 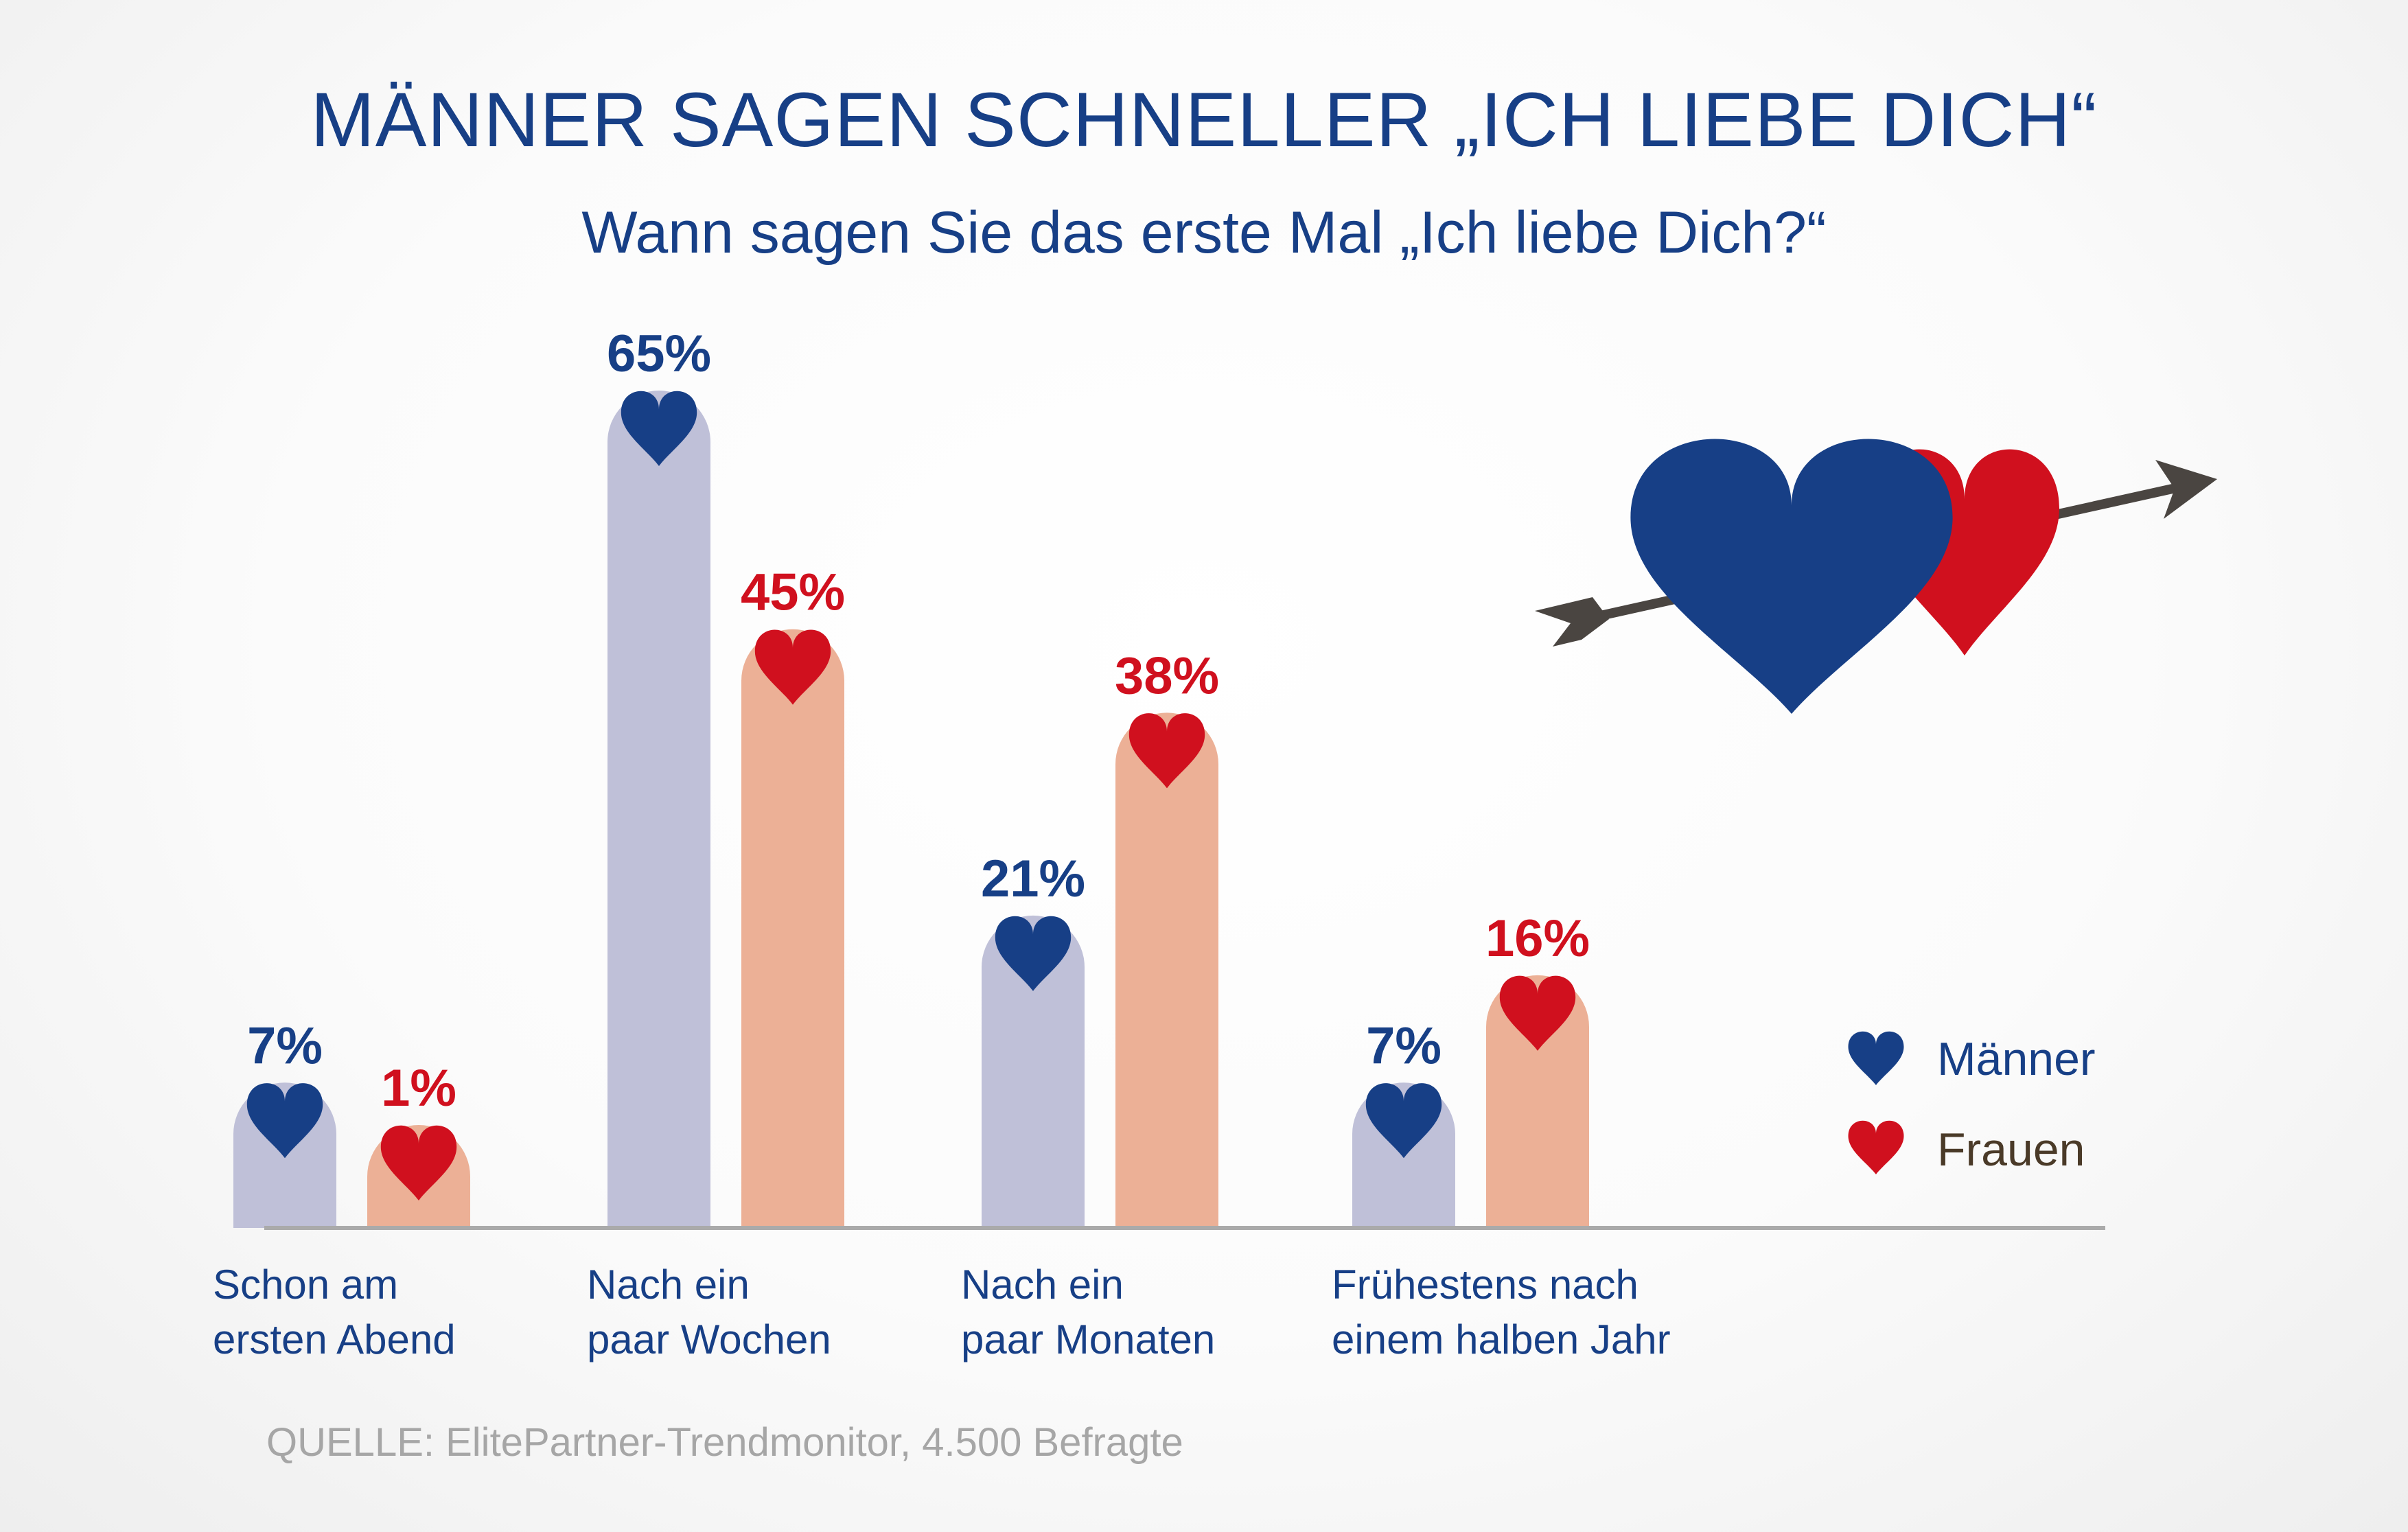 I want to click on legend-label-maenner: Männer, so click(x=2016, y=1059).